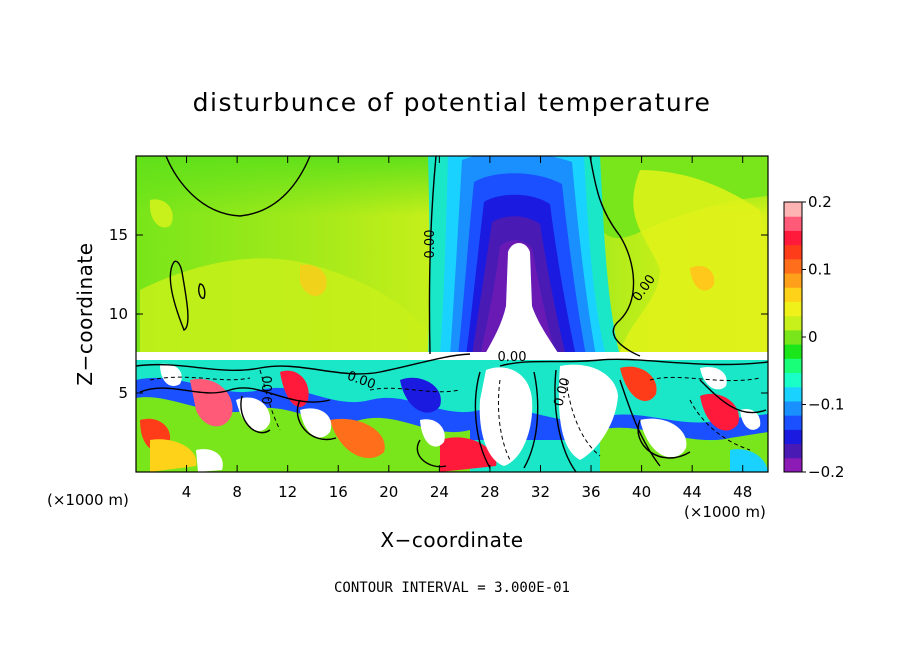 The image size is (904, 654). What do you see at coordinates (237, 492) in the screenshot?
I see `x-tick-label: 8` at bounding box center [237, 492].